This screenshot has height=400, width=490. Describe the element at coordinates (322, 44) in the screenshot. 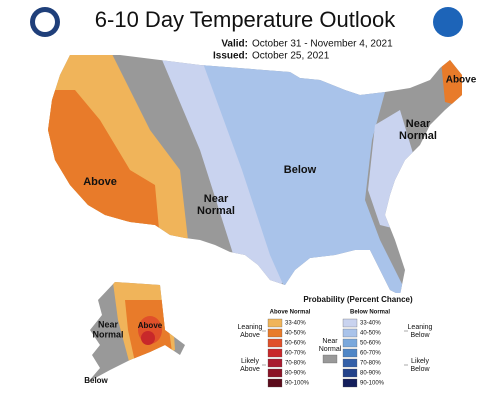

I see `valid: October 31 - November 4, 2021` at that location.